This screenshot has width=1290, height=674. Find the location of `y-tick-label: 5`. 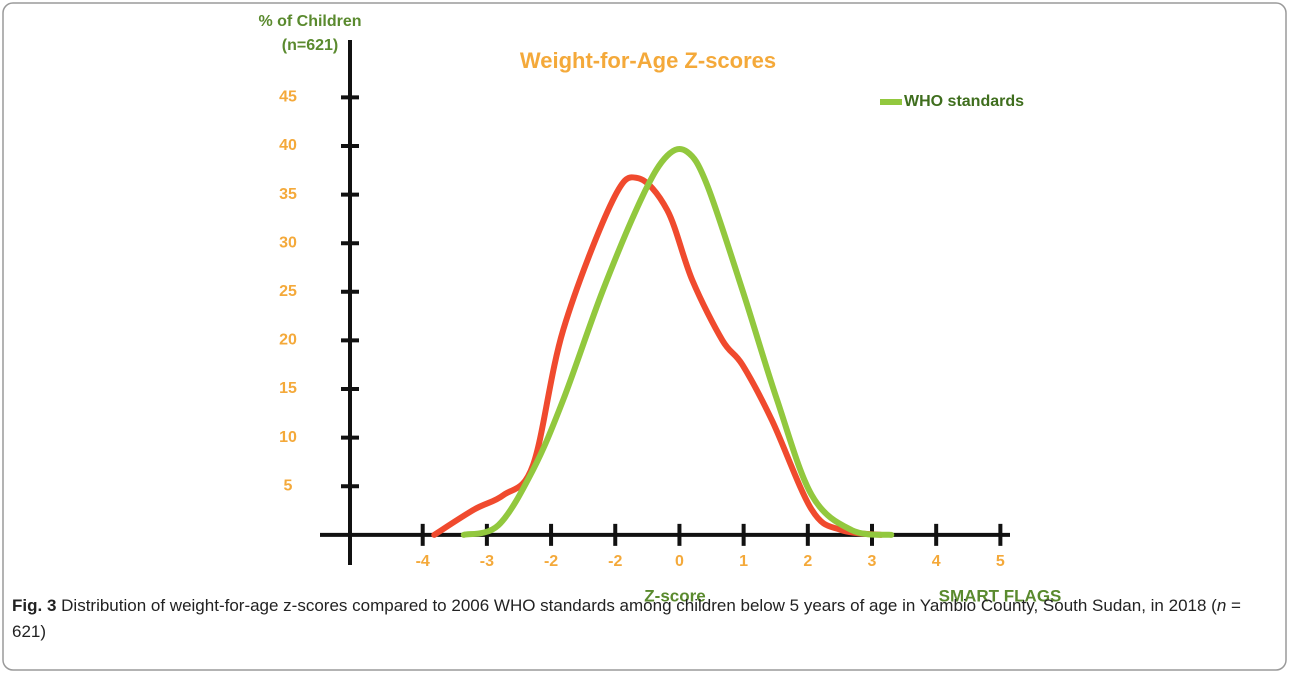

y-tick-label: 5 is located at coordinates (288, 485).